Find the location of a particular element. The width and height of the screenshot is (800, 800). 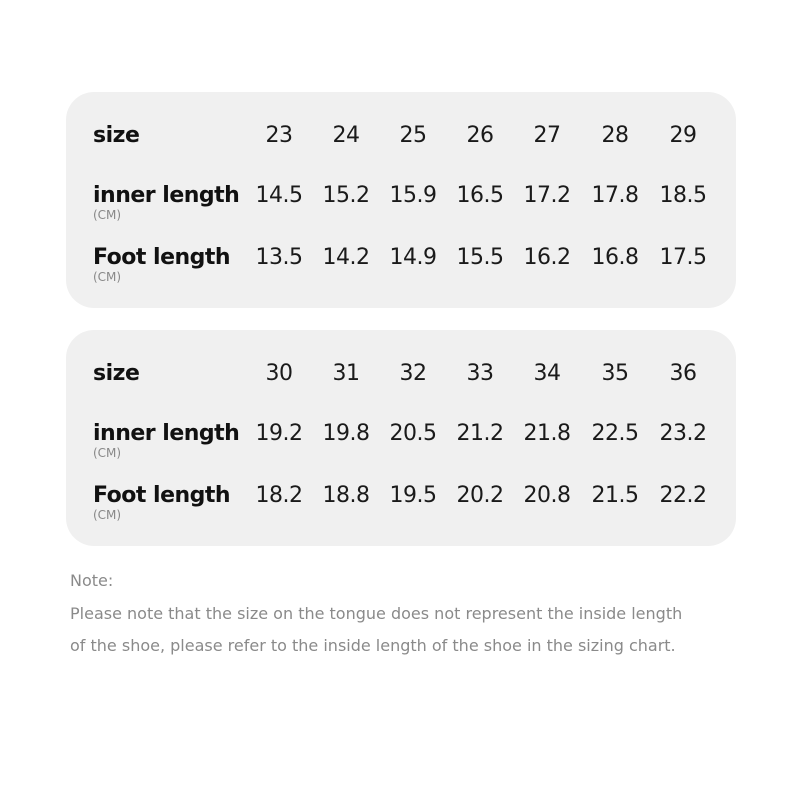

table-cell: 20.2 is located at coordinates (480, 495).